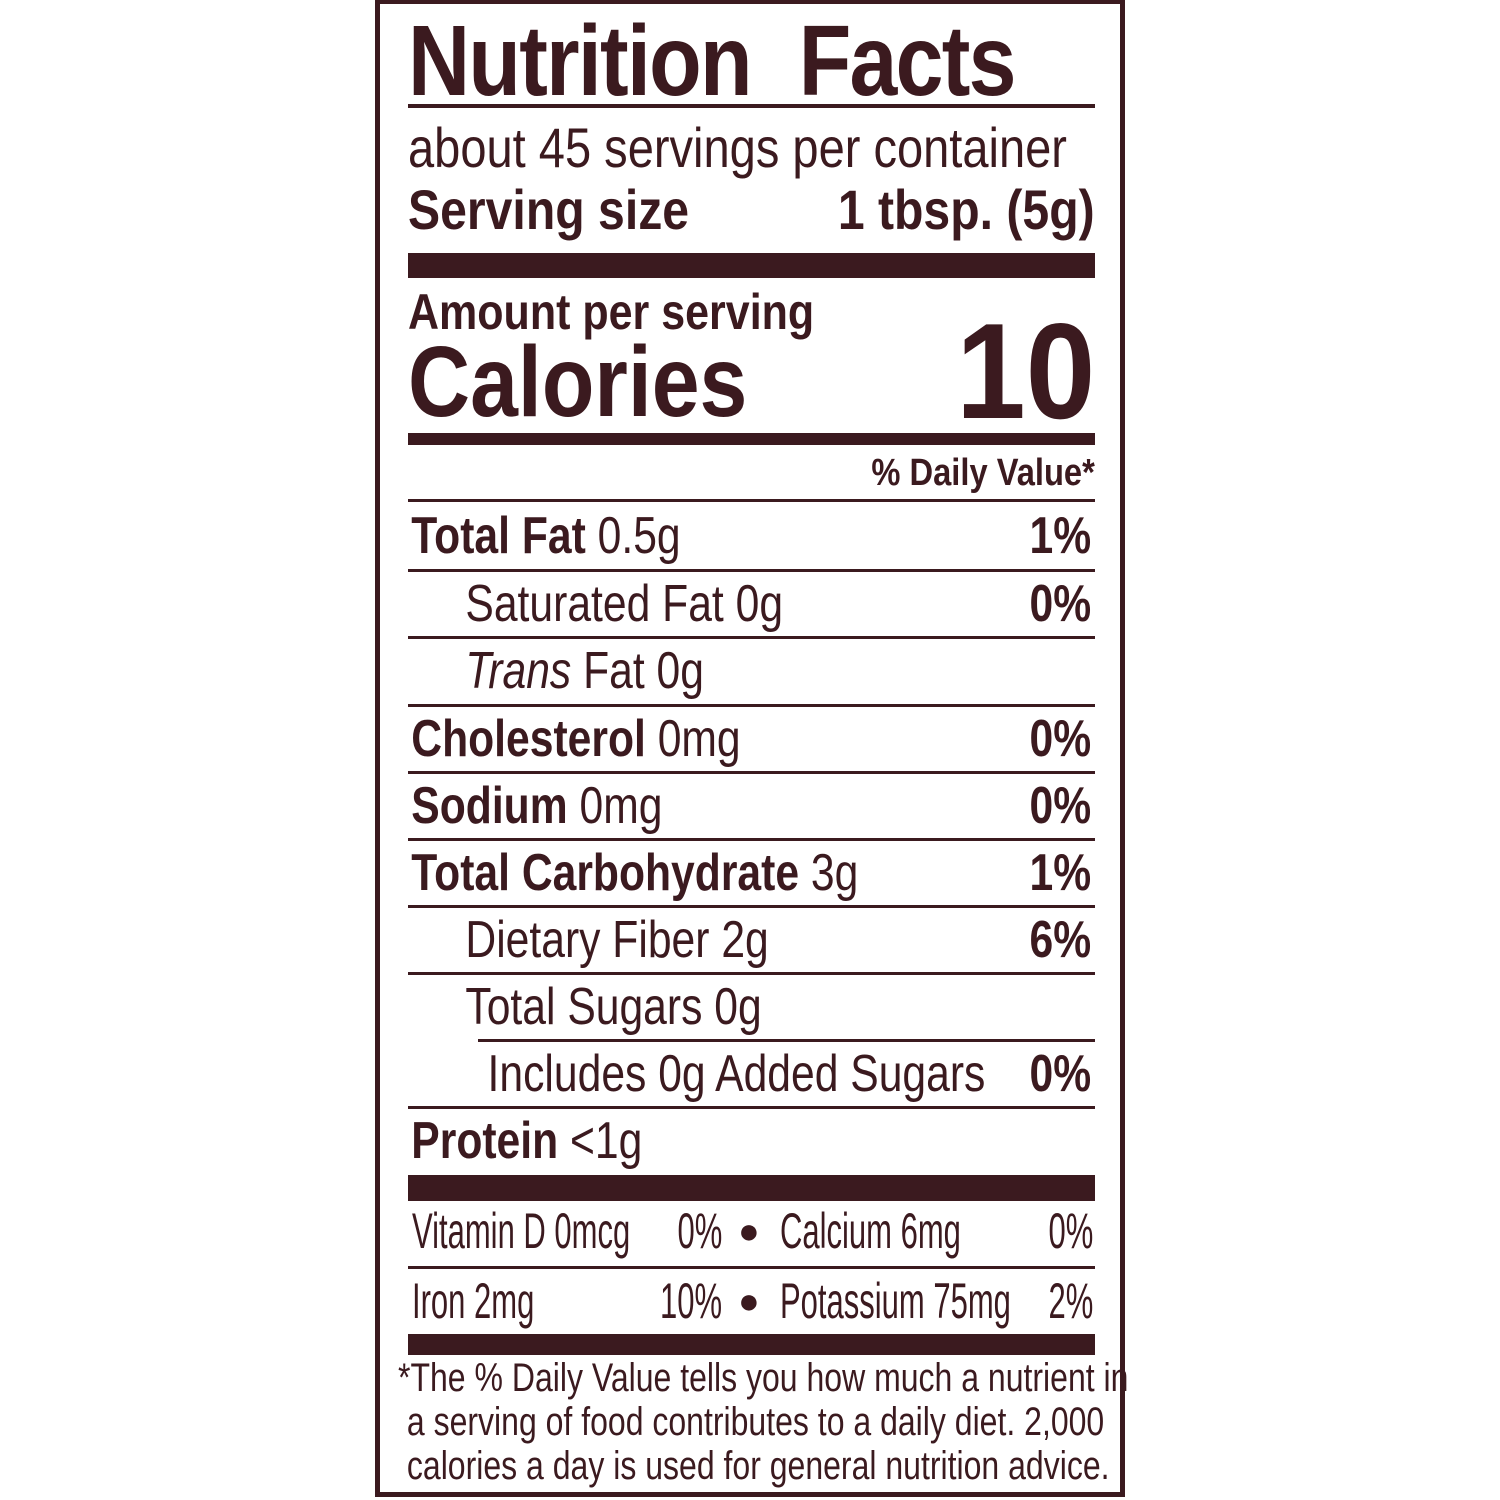 This screenshot has width=1500, height=1500. I want to click on micronutrient-name: Vitamin D 0mcg, so click(521, 1231).